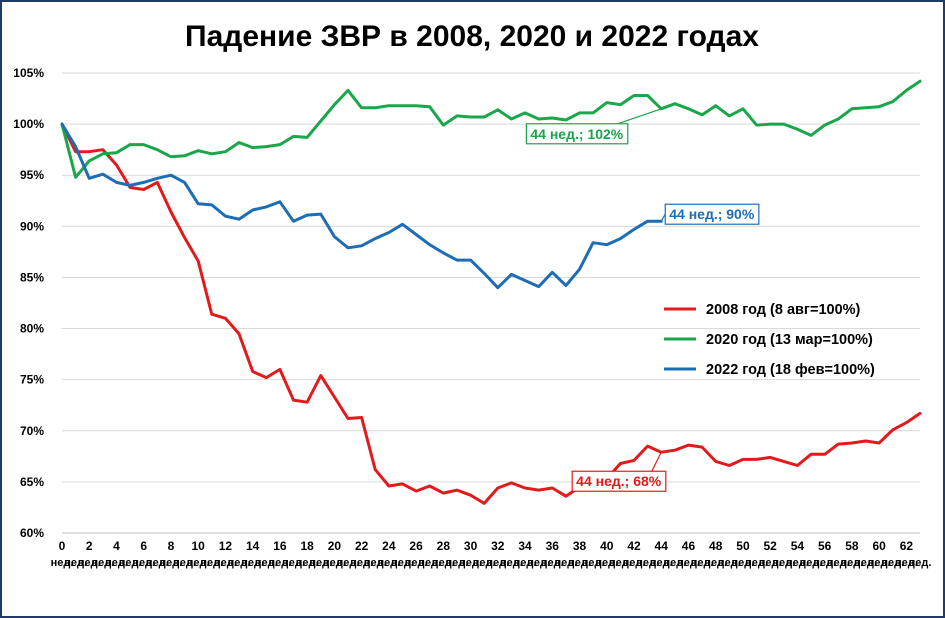 Image resolution: width=945 pixels, height=618 pixels. I want to click on x-tick-label: 50, so click(743, 546).